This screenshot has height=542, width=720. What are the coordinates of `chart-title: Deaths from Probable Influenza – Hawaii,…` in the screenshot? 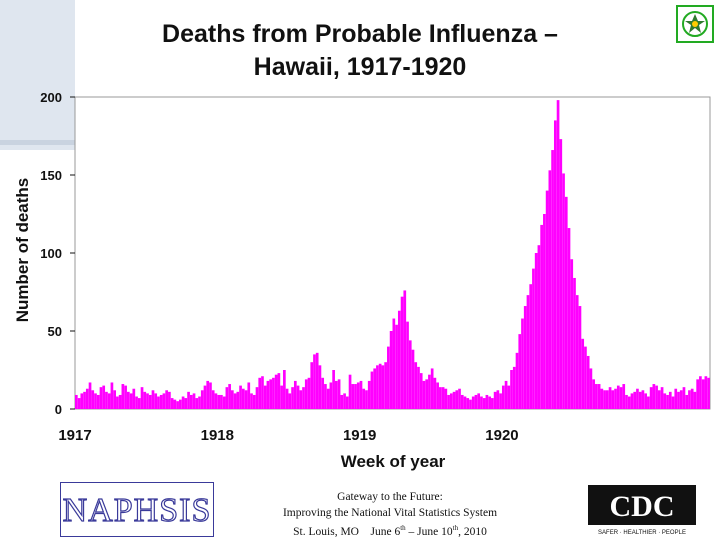 It's located at (360, 51).